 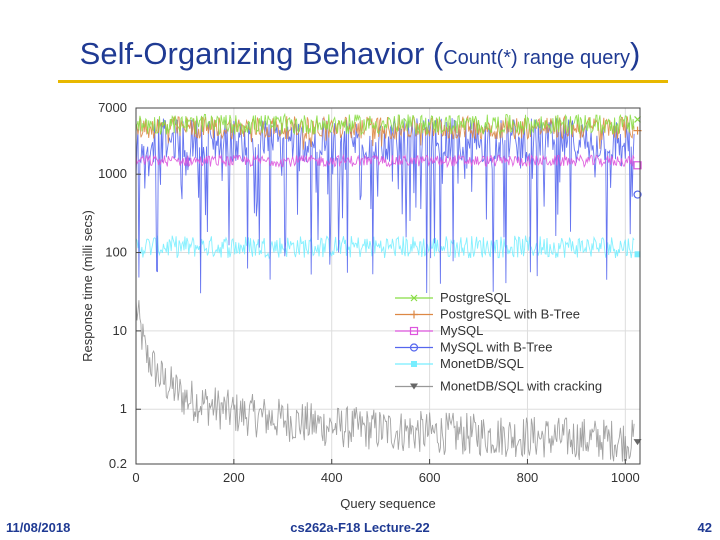 What do you see at coordinates (135, 477) in the screenshot?
I see `x-tick-label: 0` at bounding box center [135, 477].